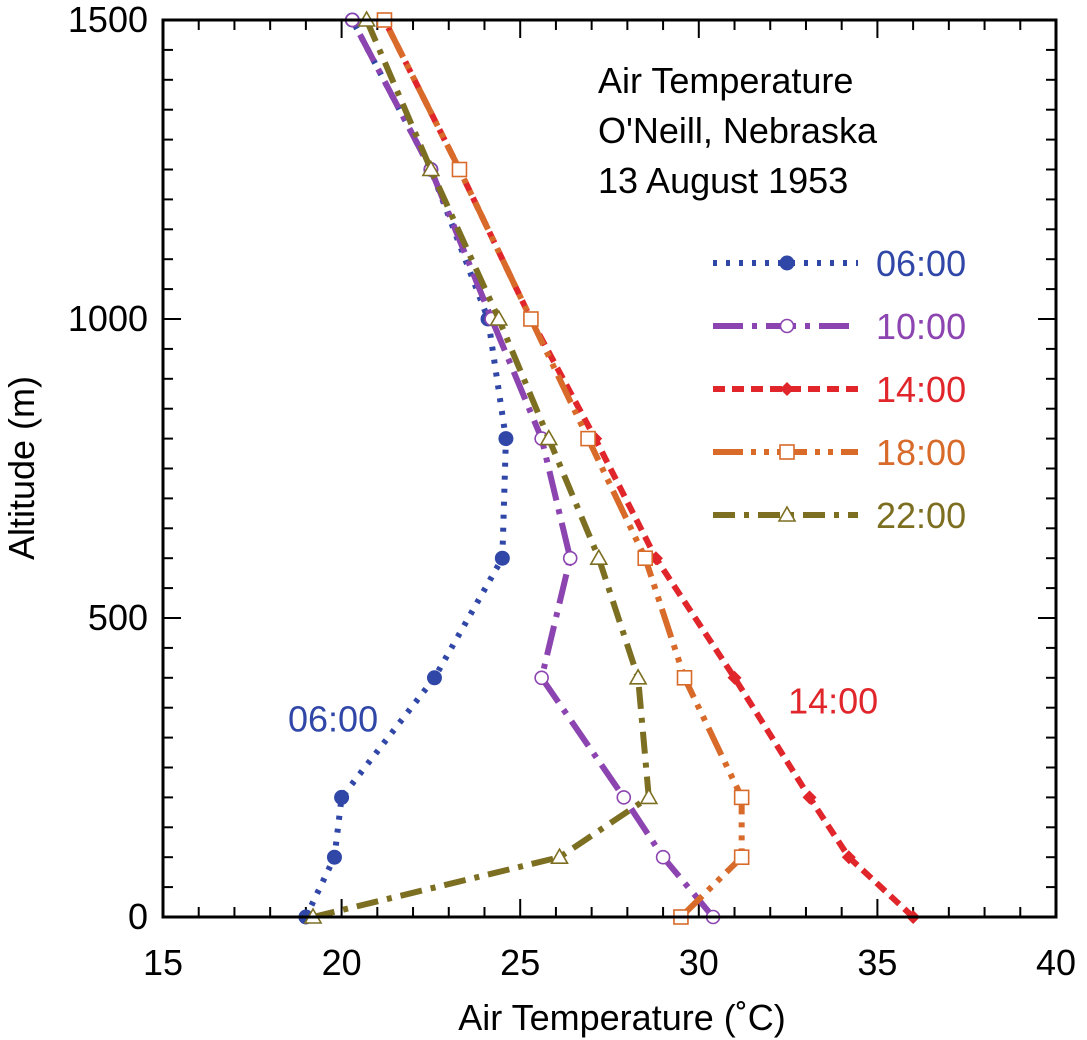  What do you see at coordinates (333, 719) in the screenshot?
I see `series-annotation: 06:00` at bounding box center [333, 719].